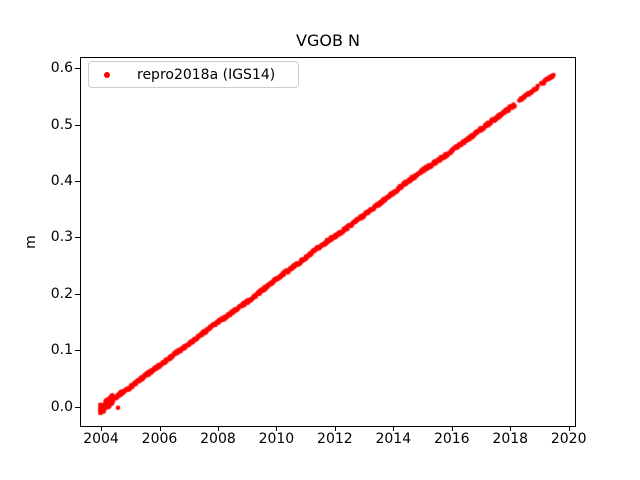 This screenshot has width=640, height=480. I want to click on y-tick-label: 0.6, so click(61, 68).